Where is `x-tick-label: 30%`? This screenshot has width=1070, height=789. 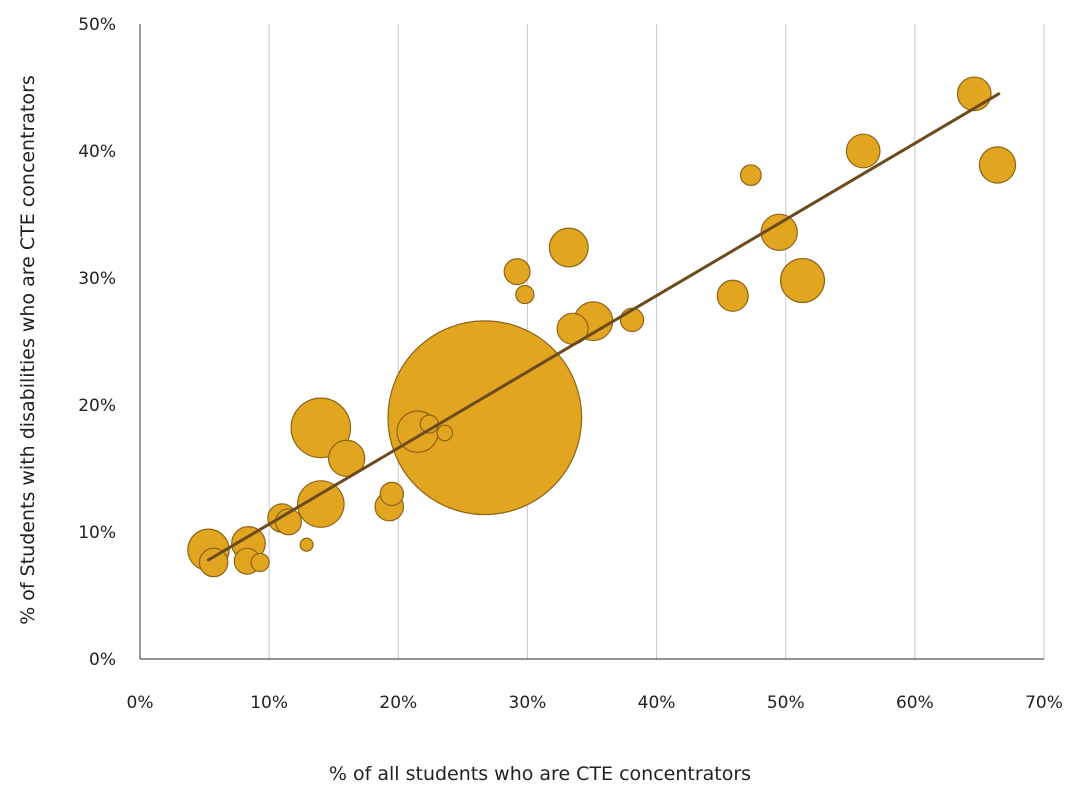
x-tick-label: 30% is located at coordinates (528, 703).